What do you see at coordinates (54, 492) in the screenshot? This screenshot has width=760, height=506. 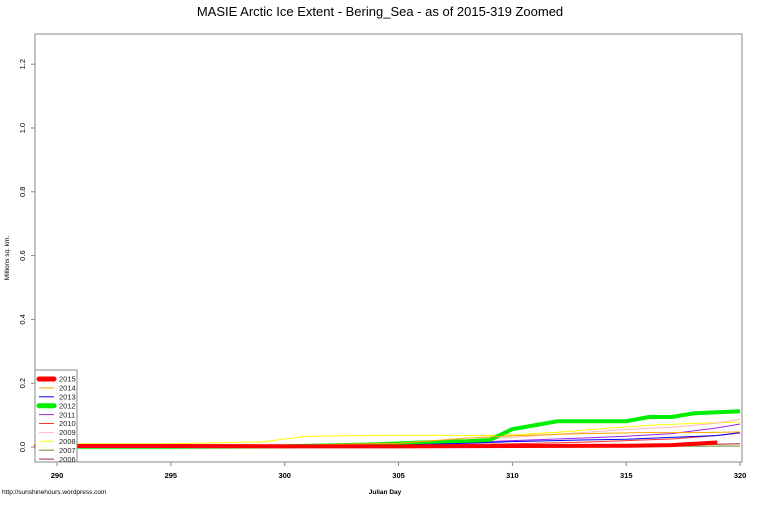 I see `footer-credit: http://sunshinehours.wordpress.com` at bounding box center [54, 492].